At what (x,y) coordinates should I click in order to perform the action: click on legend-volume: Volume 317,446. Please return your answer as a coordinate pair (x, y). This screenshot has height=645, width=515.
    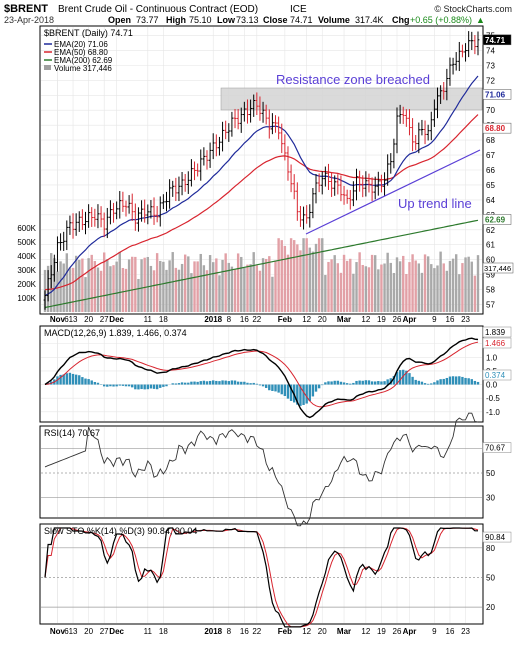
    Looking at the image, I should click on (83, 68).